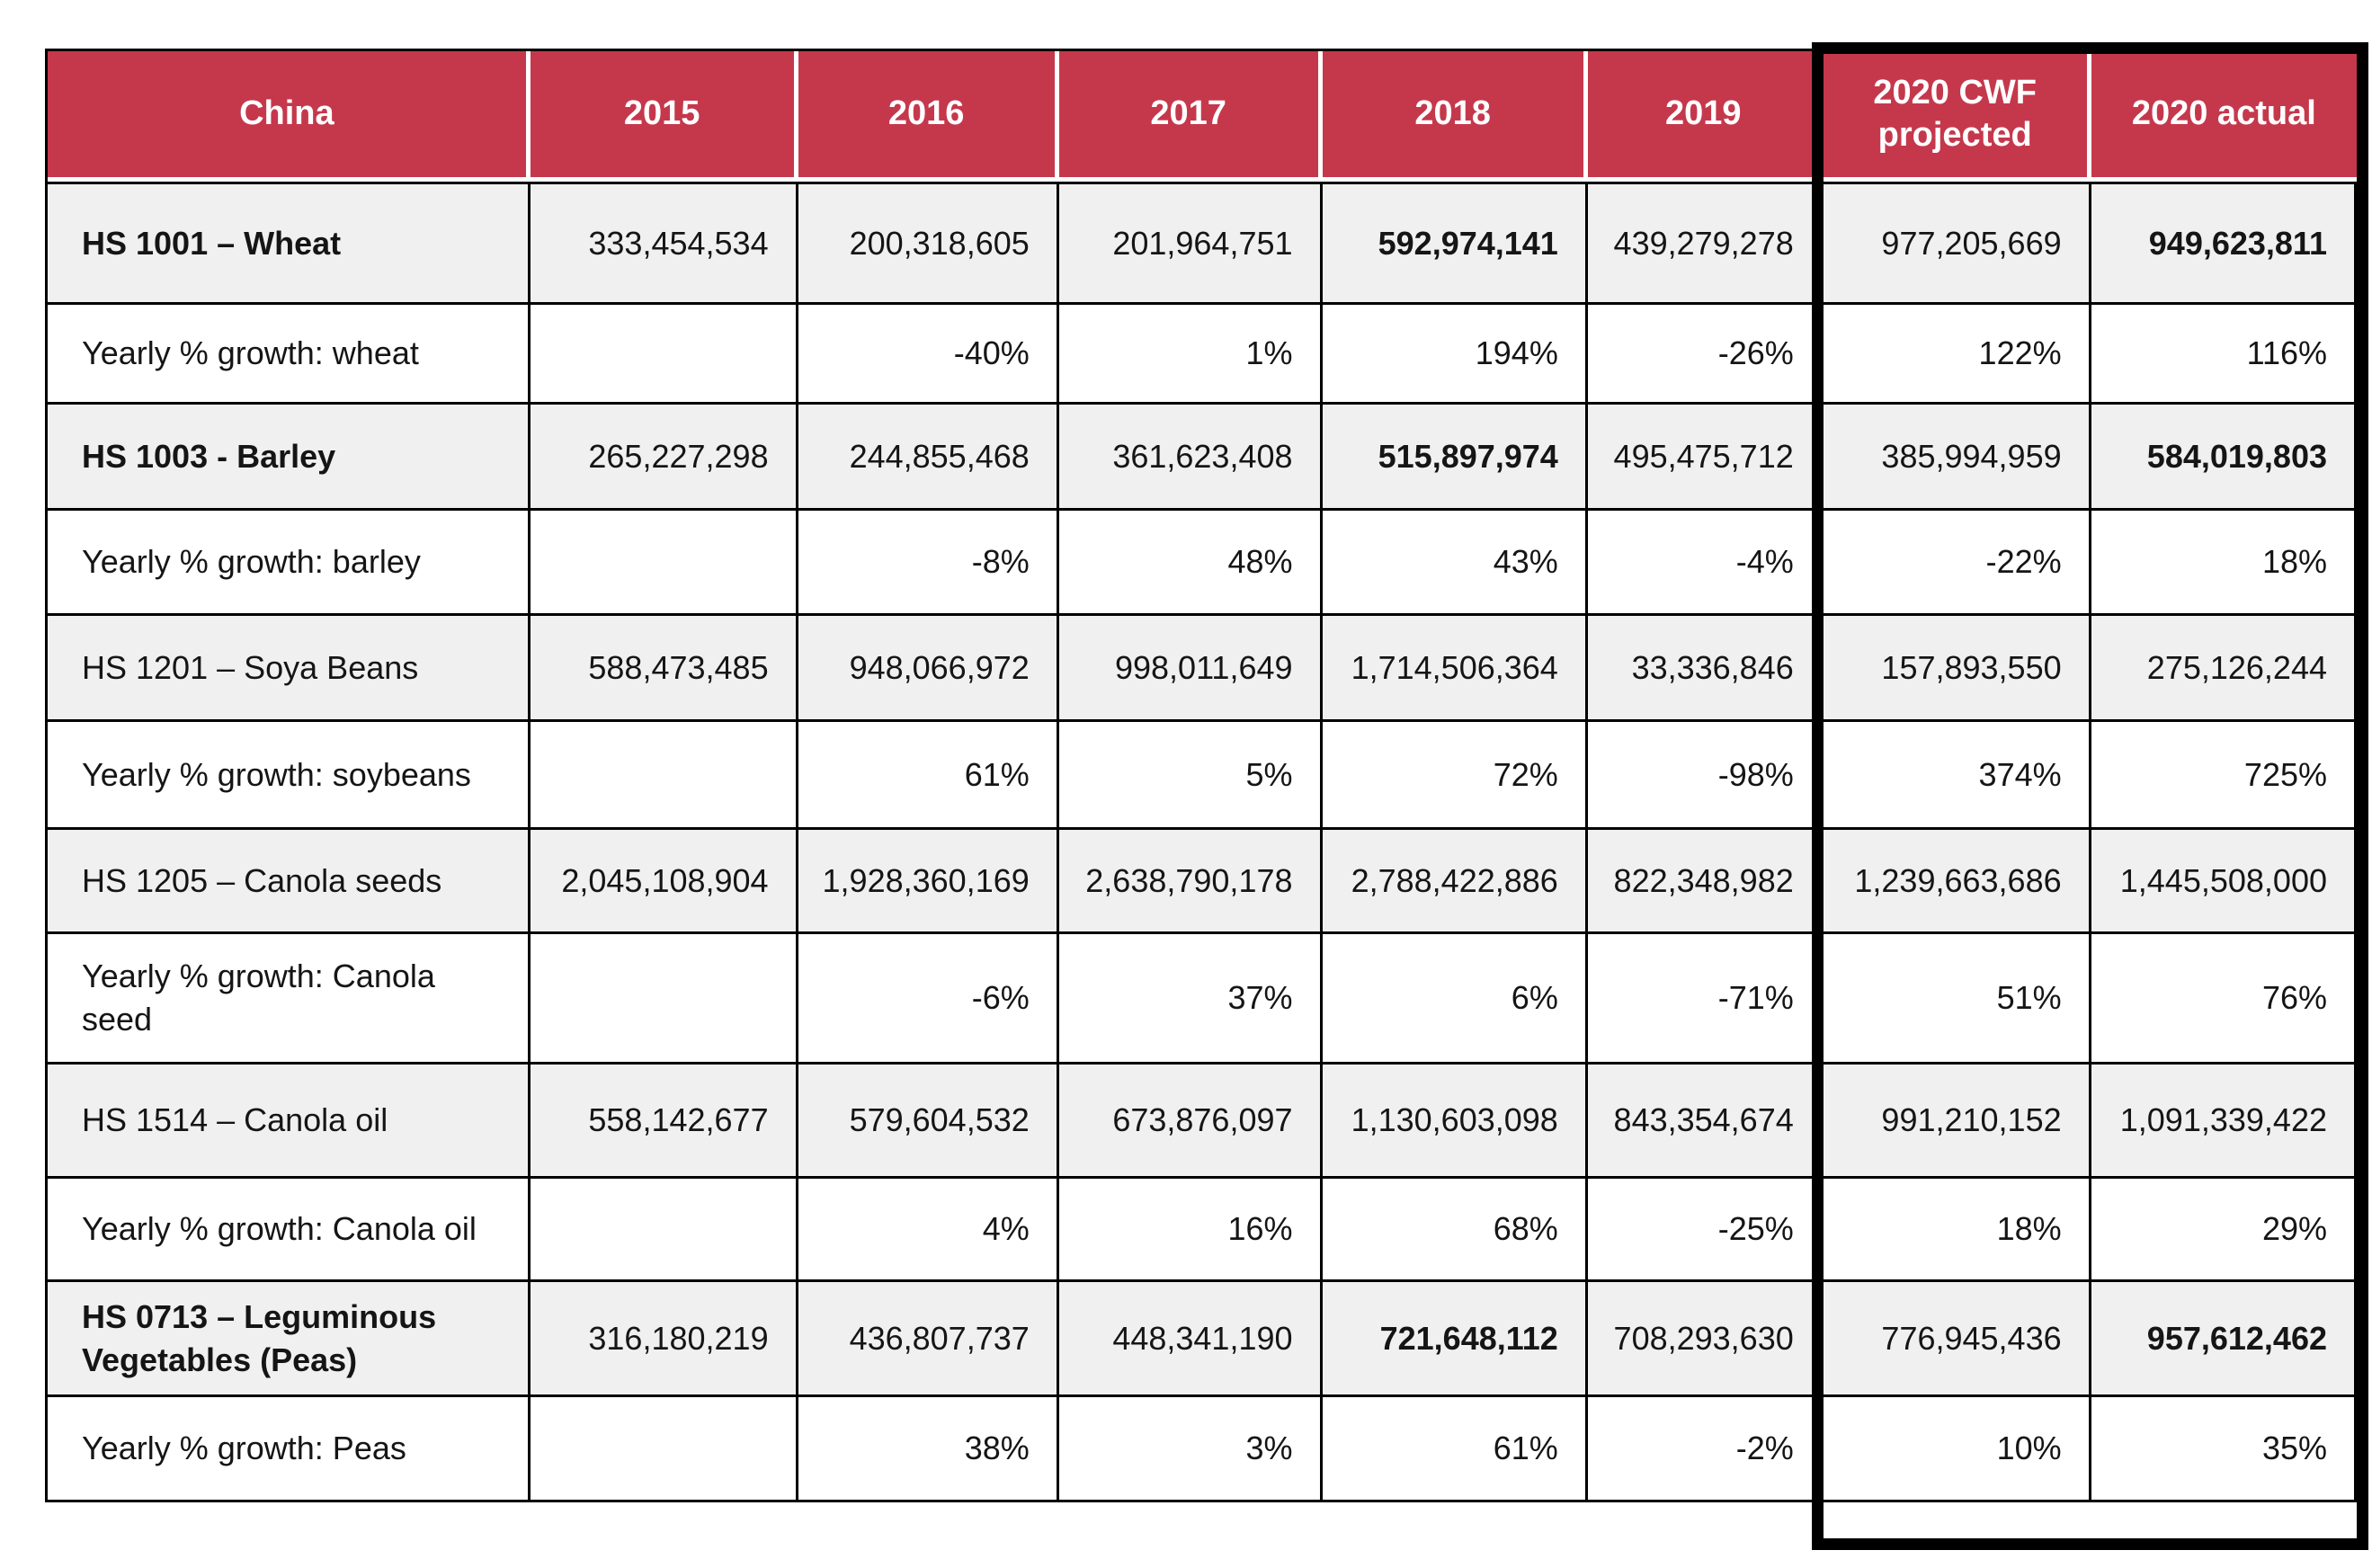  I want to click on row-label: Yearly % growth: barley, so click(289, 560).